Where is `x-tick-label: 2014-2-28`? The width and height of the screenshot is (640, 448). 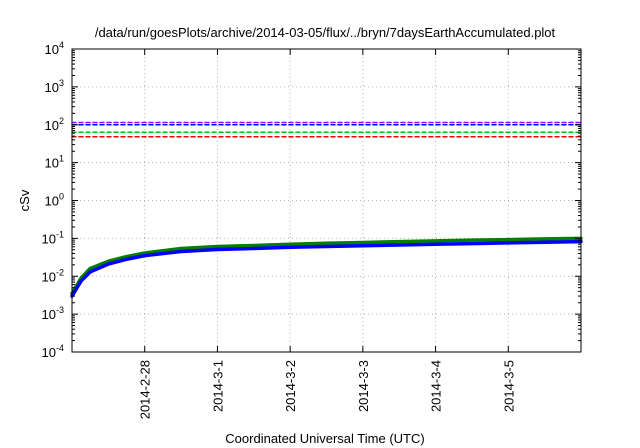 x-tick-label: 2014-2-28 is located at coordinates (145, 389).